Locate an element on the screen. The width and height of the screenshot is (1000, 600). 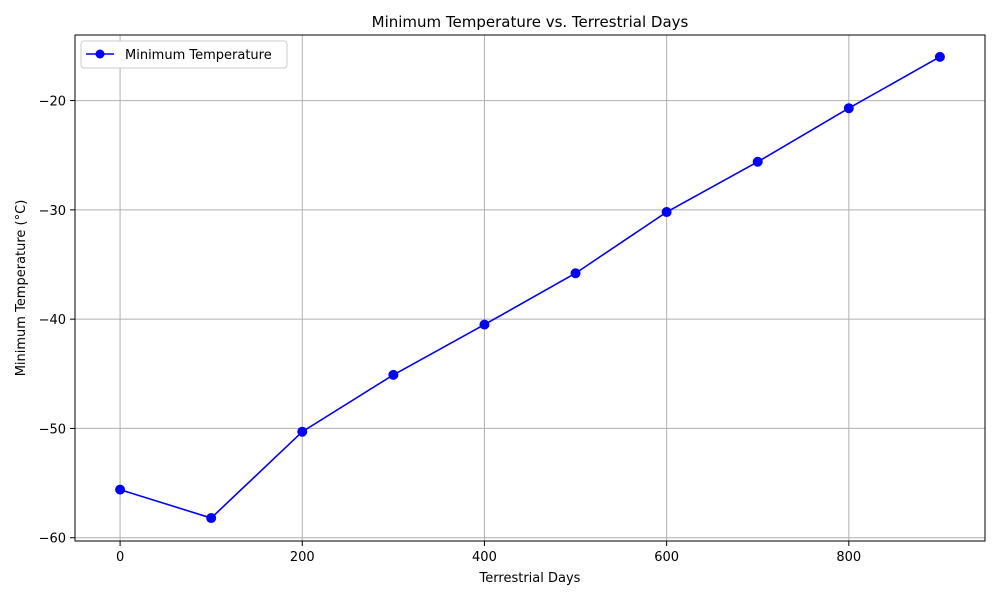
x-tick-label: 800 is located at coordinates (848, 557).